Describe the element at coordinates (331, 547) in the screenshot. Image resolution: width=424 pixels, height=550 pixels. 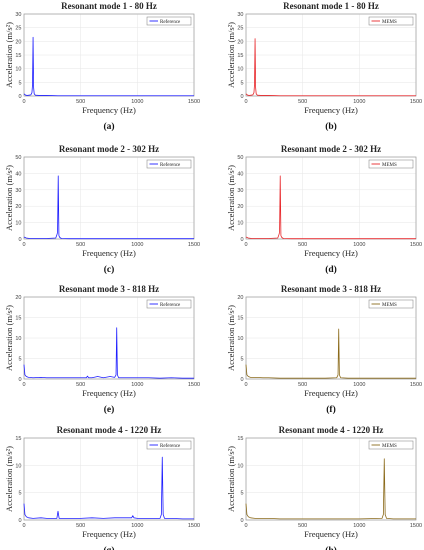
I see `panel-caption: (h)` at that location.